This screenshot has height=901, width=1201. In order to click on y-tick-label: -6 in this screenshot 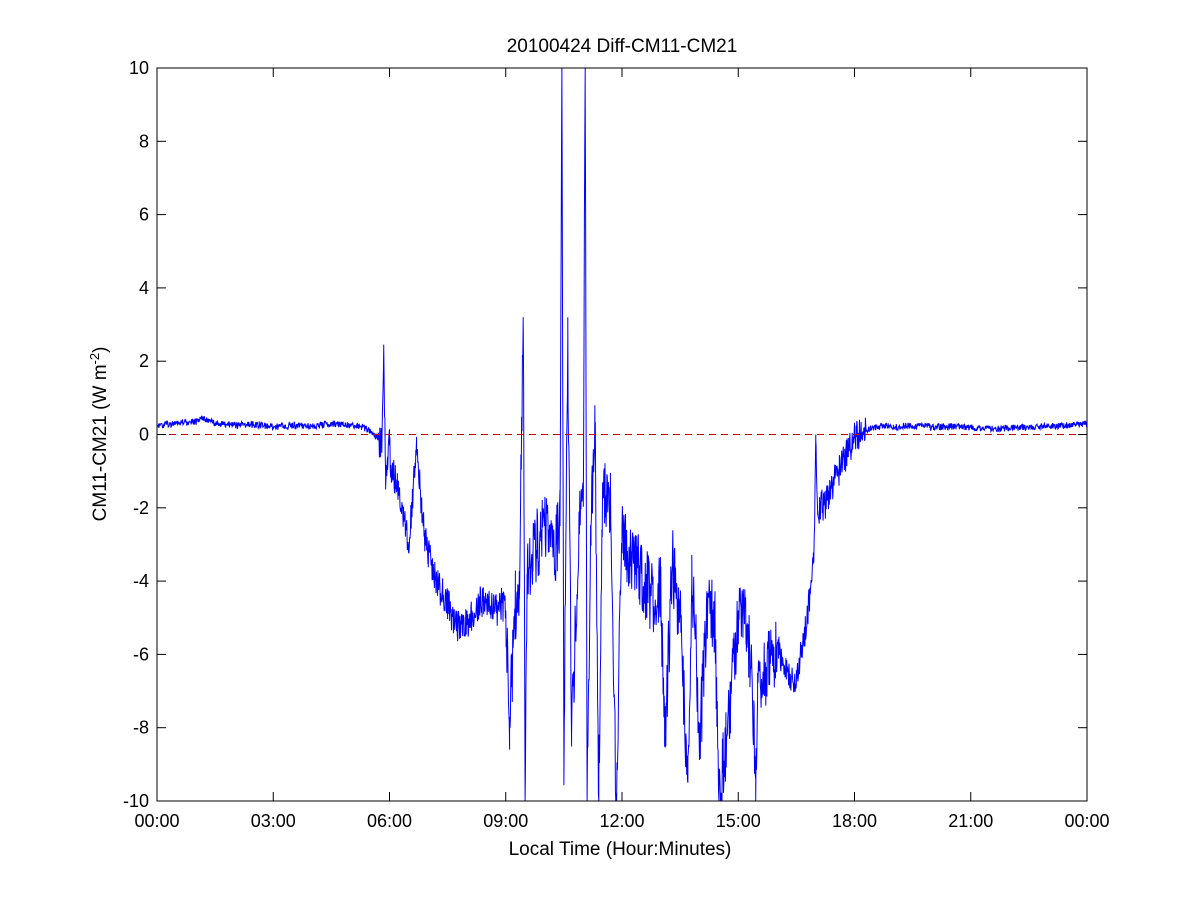, I will do `click(141, 654)`.